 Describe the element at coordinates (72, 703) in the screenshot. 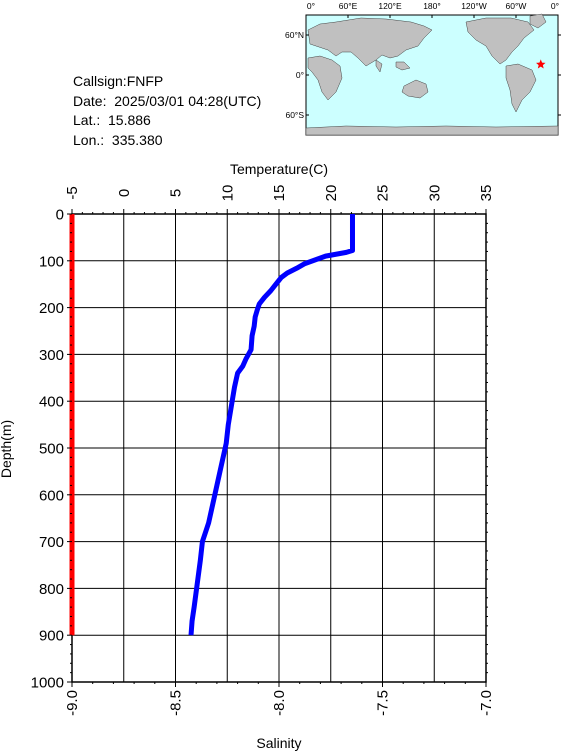

I see `salinity-tick-label: -9.0` at that location.